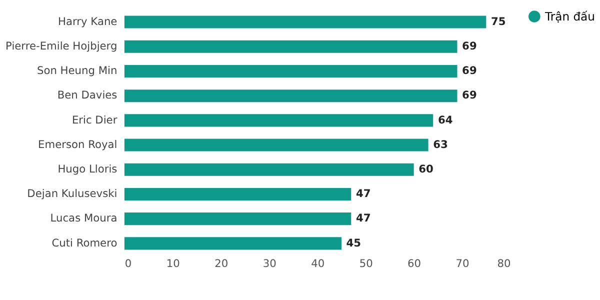 Image resolution: width=600 pixels, height=300 pixels. What do you see at coordinates (173, 263) in the screenshot?
I see `x-tick-label: 10` at bounding box center [173, 263].